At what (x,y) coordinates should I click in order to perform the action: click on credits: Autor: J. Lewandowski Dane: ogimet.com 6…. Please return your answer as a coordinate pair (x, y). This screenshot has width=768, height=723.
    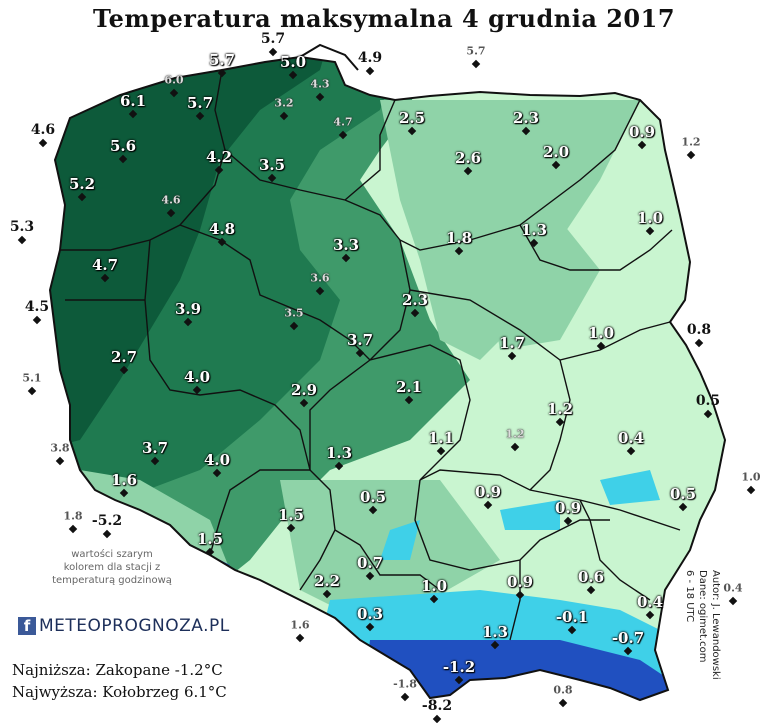
    Looking at the image, I should click on (702, 625).